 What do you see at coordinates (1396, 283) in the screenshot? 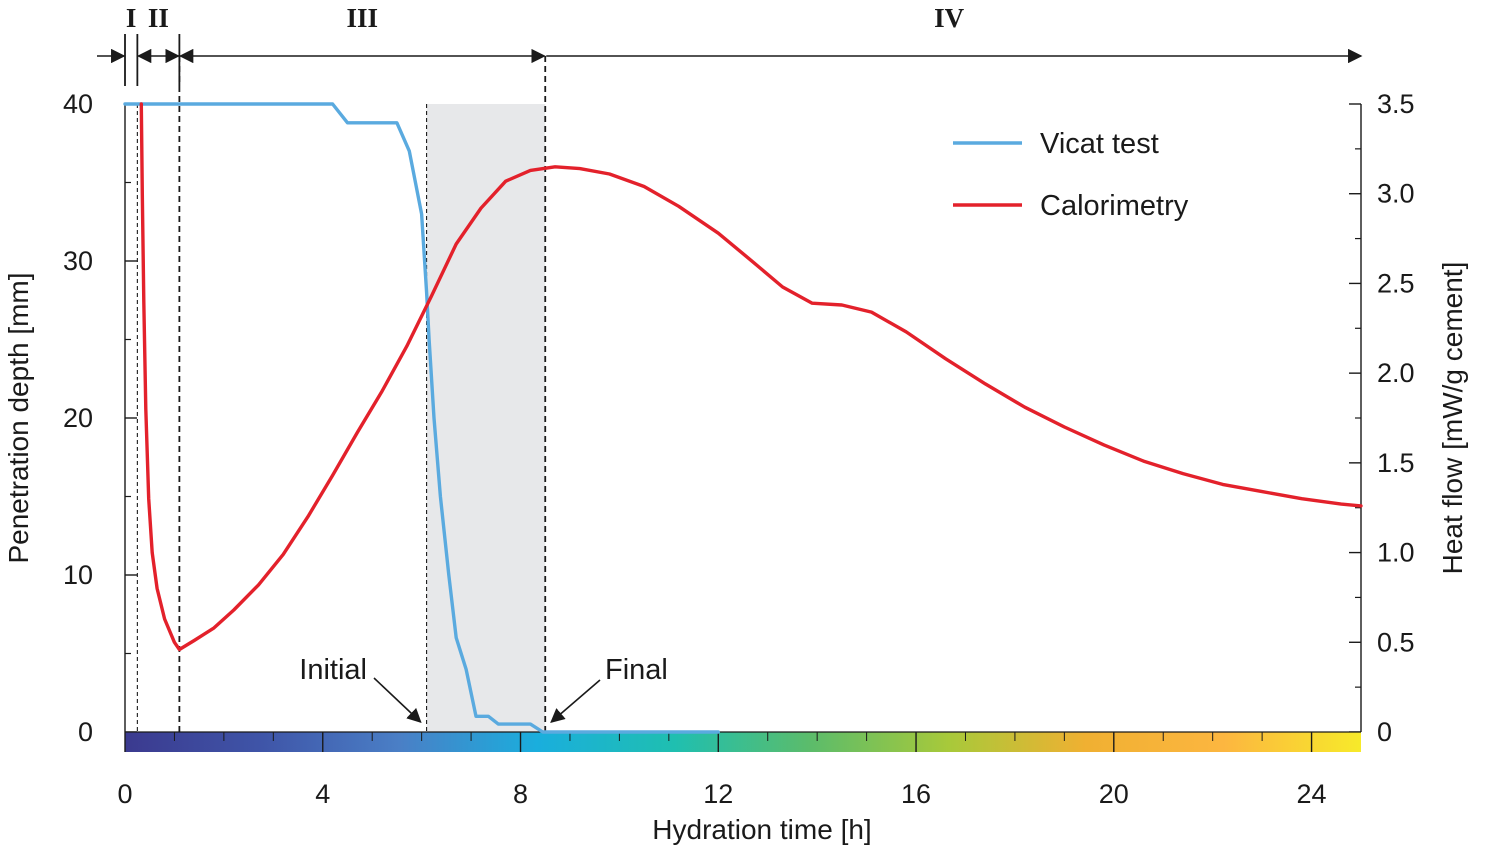
I see `y-right-tick-label-5: 2.5` at bounding box center [1396, 283].